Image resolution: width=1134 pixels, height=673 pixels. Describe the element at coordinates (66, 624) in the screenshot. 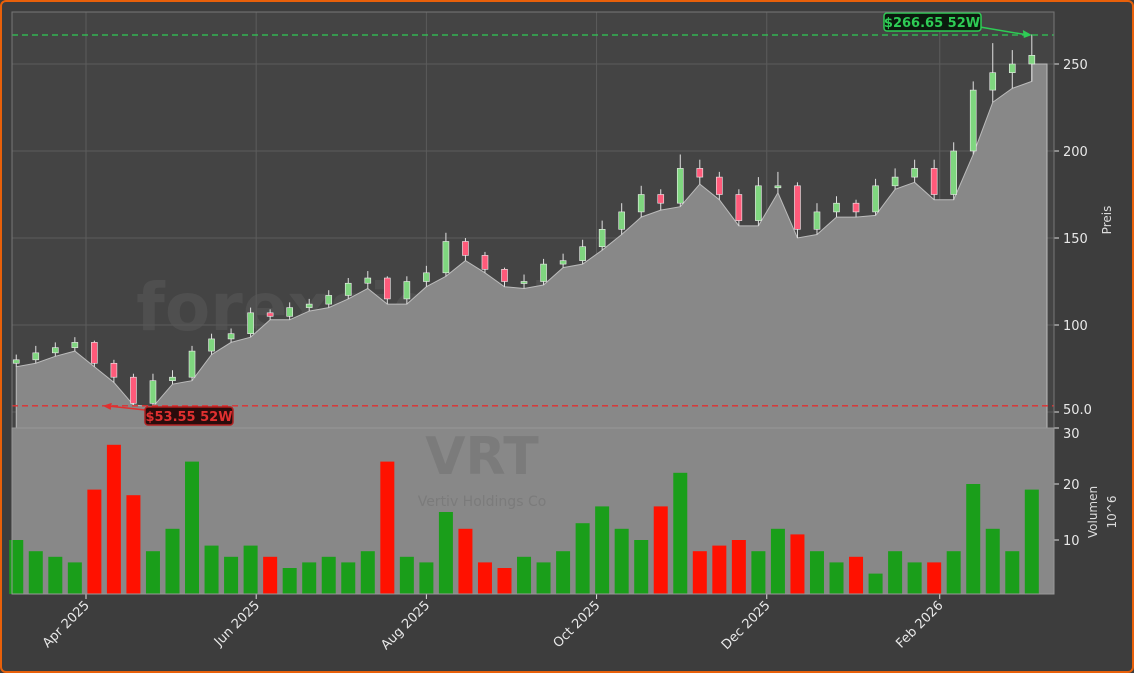

I see `x-tick-label: Apr 2025` at that location.